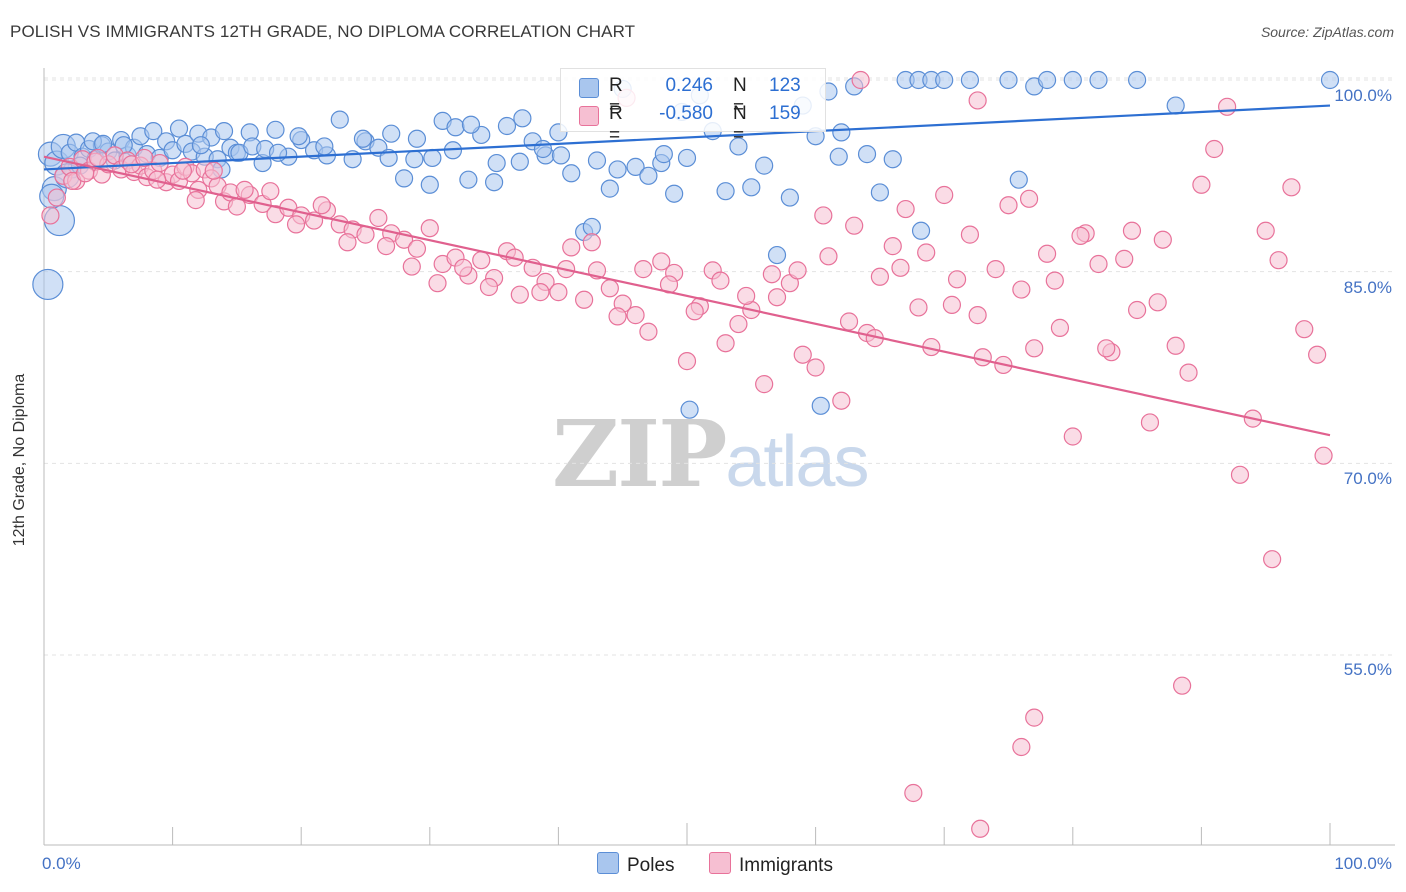  What do you see at coordinates (1367, 478) in the screenshot?
I see `y-tick-label-70: 70.0%` at bounding box center [1367, 478].